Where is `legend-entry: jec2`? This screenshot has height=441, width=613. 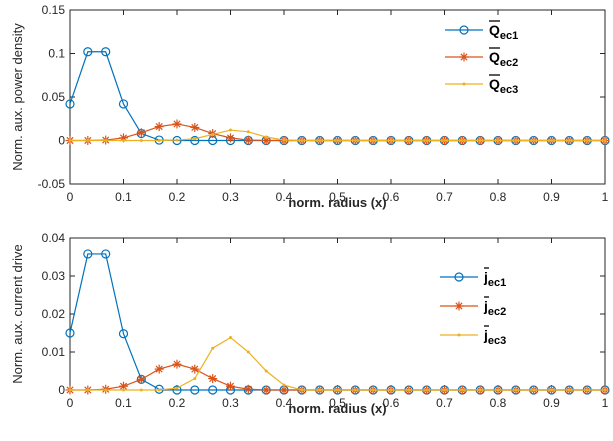
legend-entry: jec2 is located at coordinates (473, 307).